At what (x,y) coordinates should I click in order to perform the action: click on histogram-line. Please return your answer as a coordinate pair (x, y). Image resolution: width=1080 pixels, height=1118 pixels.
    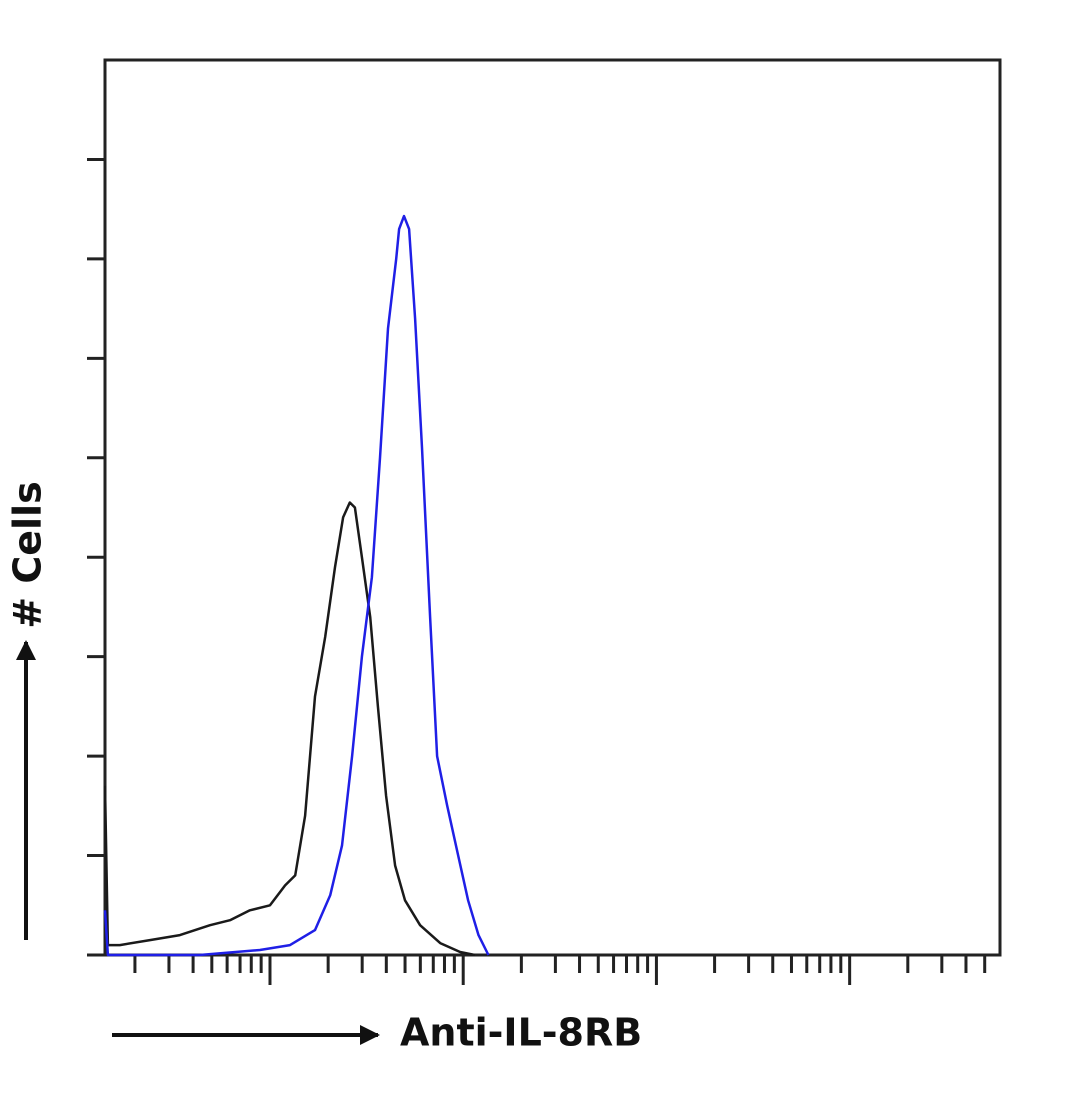
    Looking at the image, I should click on (289, 729).